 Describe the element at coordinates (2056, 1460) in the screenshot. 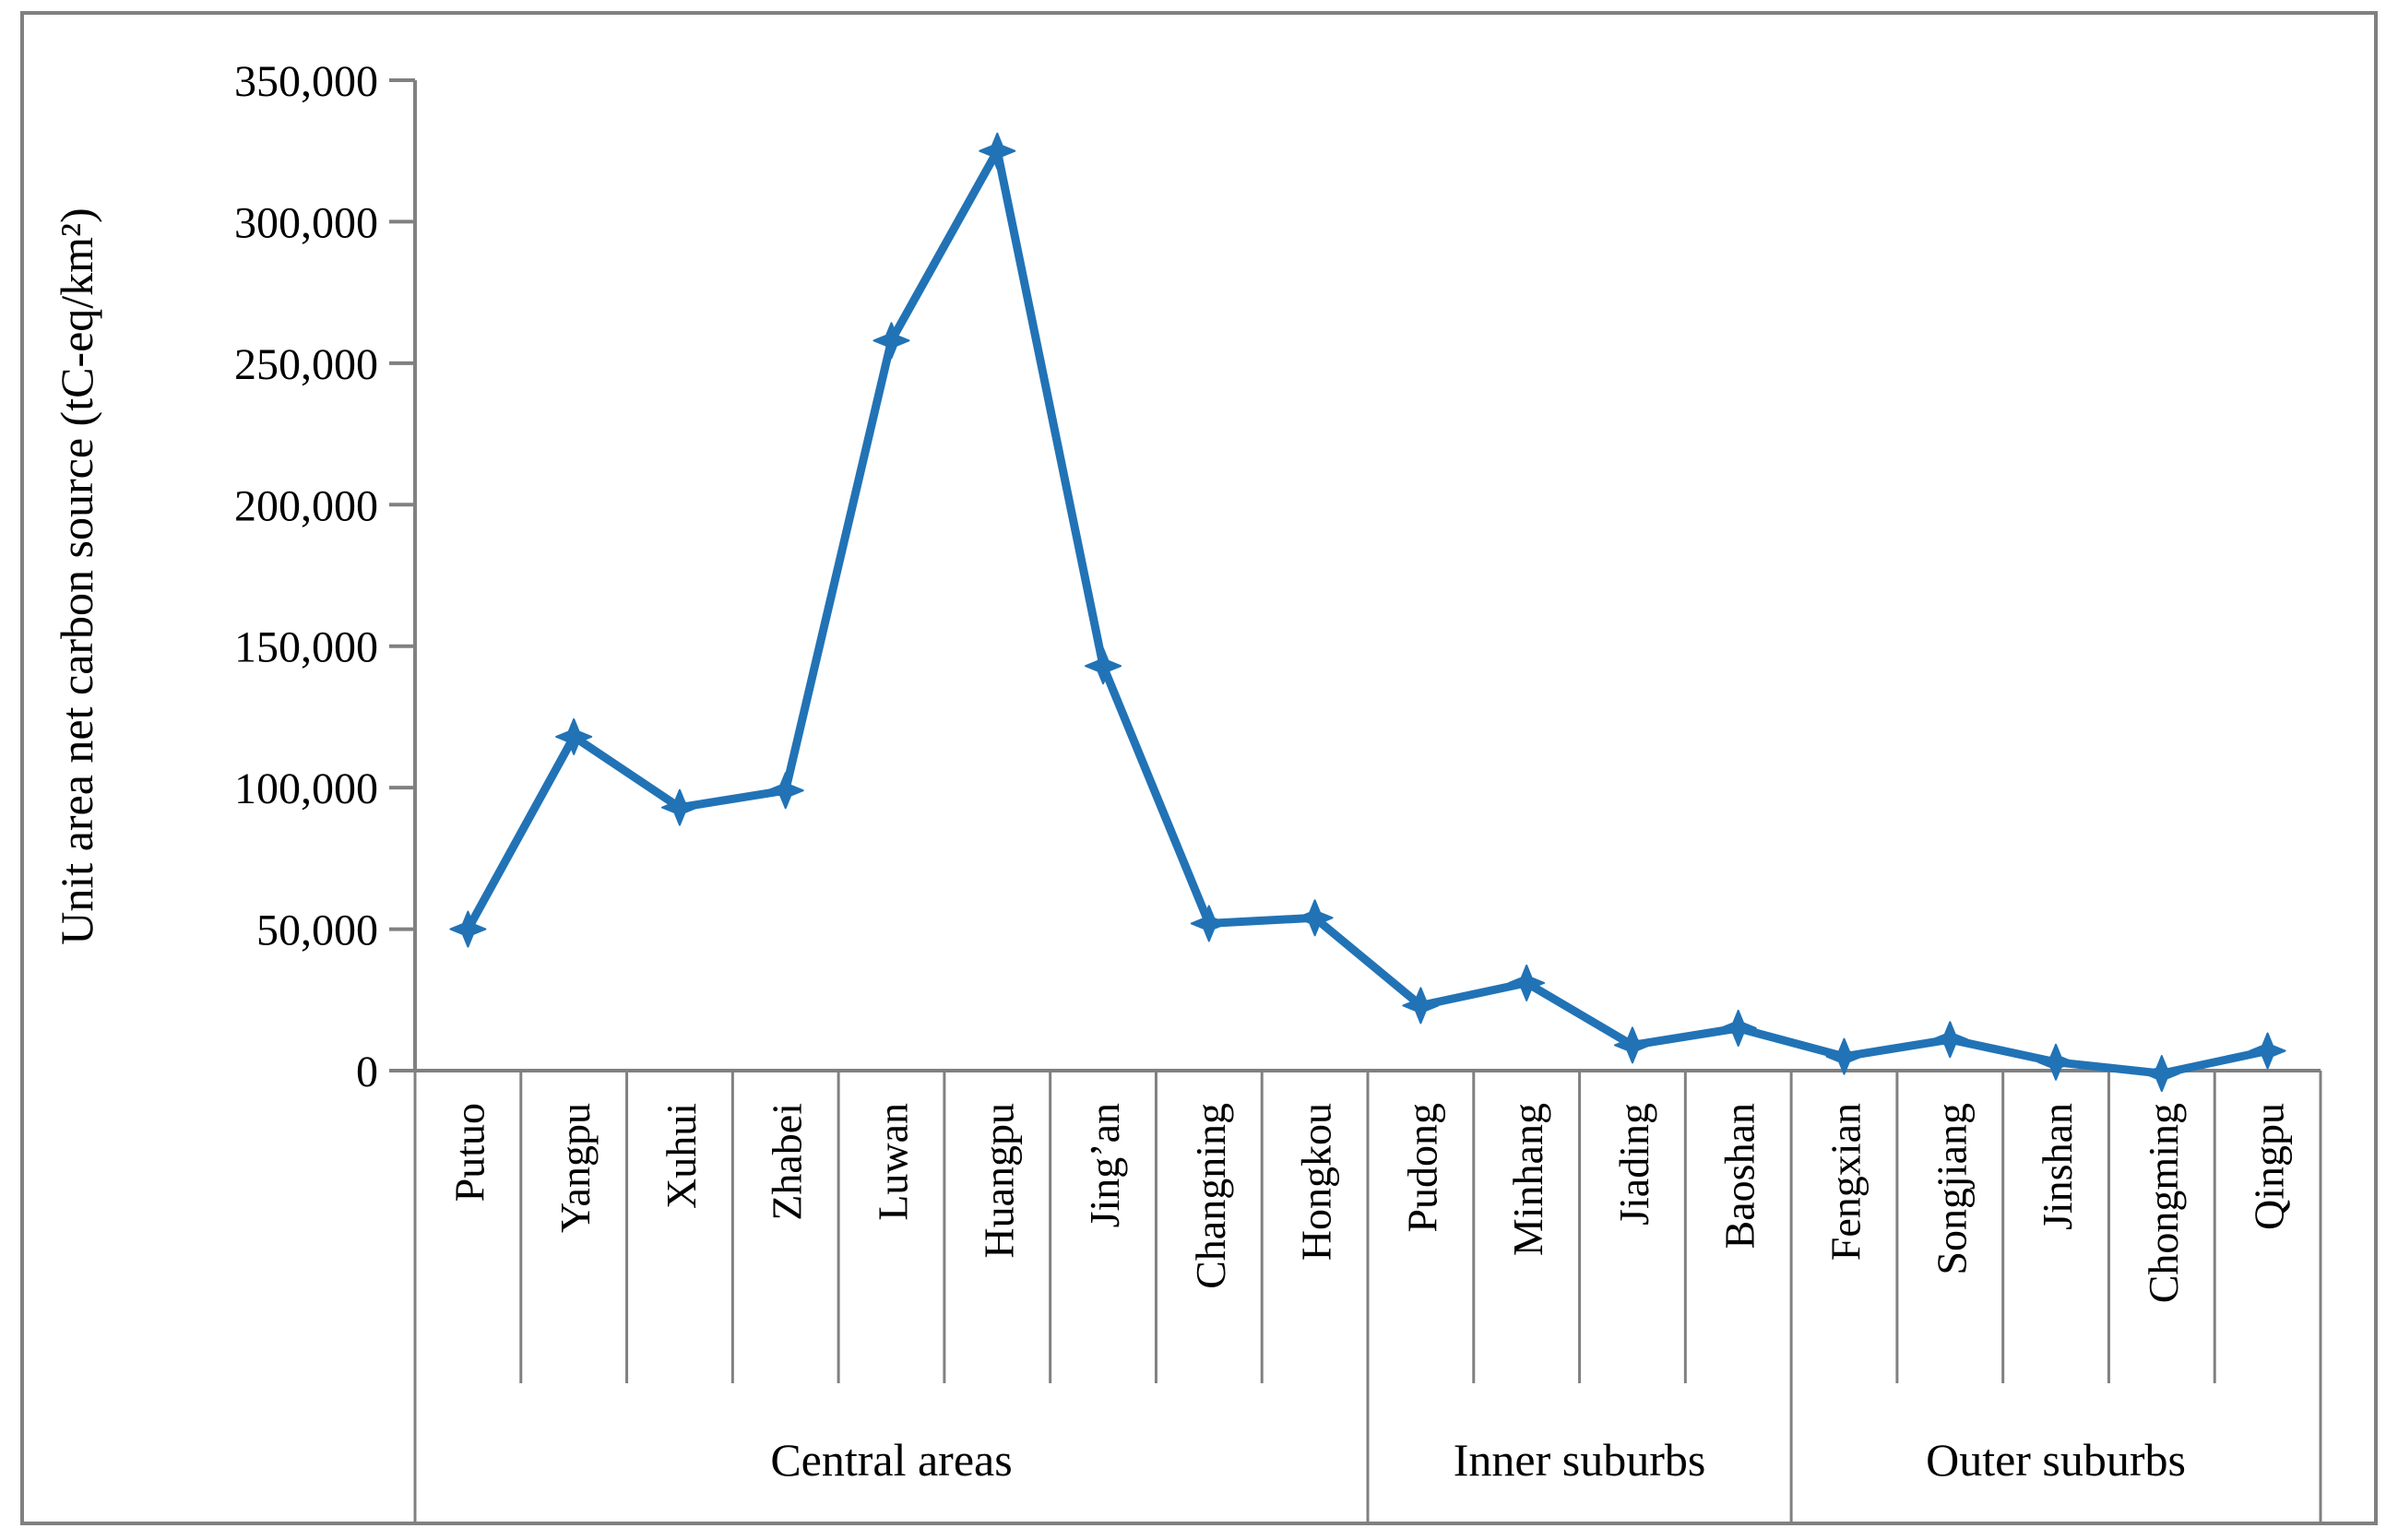

I see `group-label: Outer suburbs` at that location.